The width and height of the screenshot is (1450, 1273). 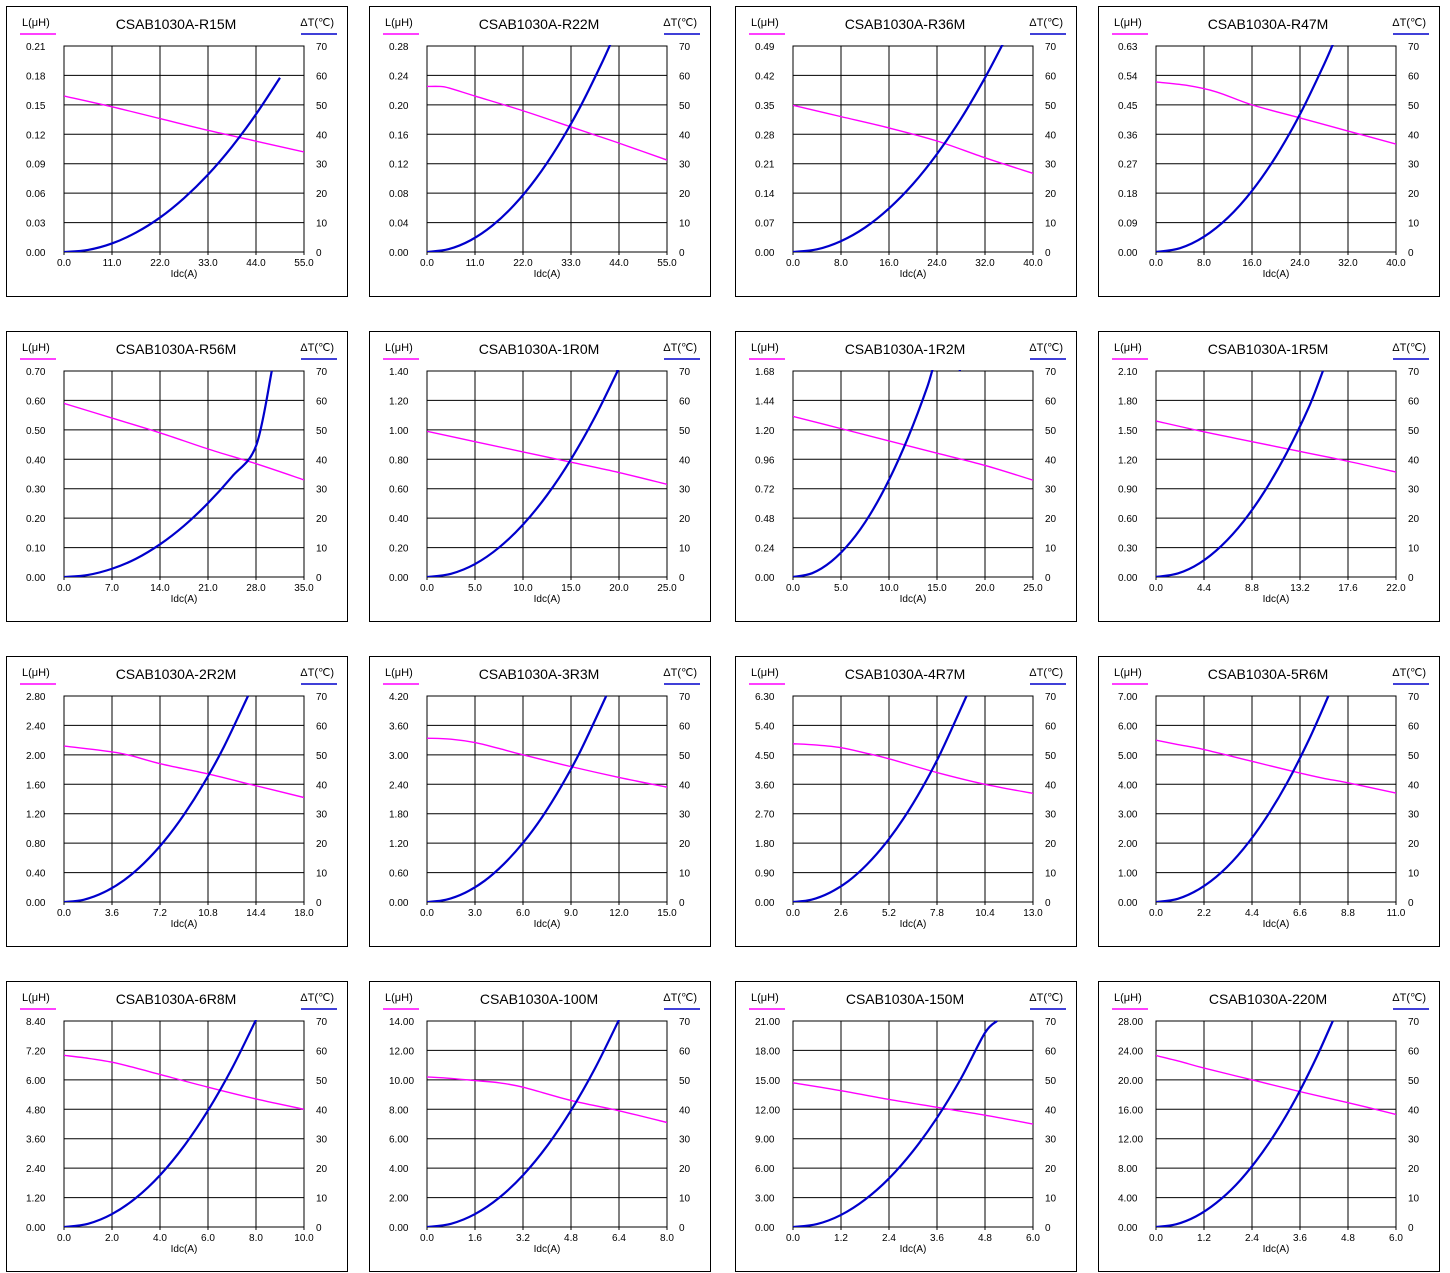 I want to click on x-tick-label: 2.4, so click(x=889, y=1238).